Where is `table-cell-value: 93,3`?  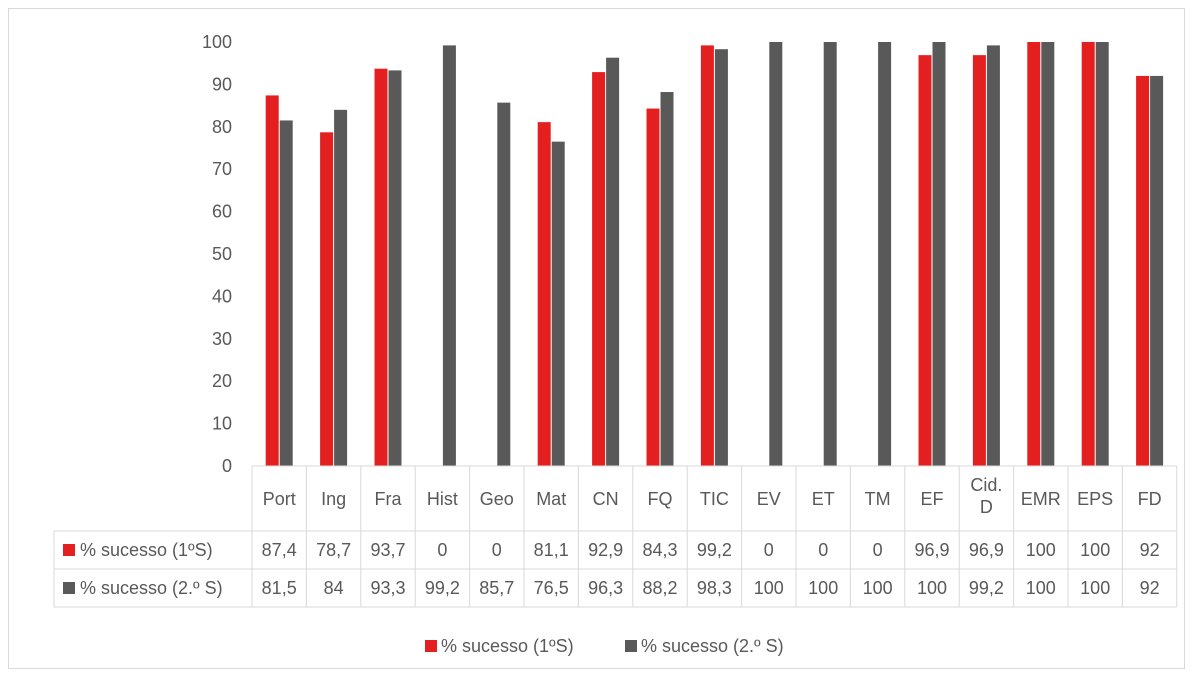 table-cell-value: 93,3 is located at coordinates (387, 588).